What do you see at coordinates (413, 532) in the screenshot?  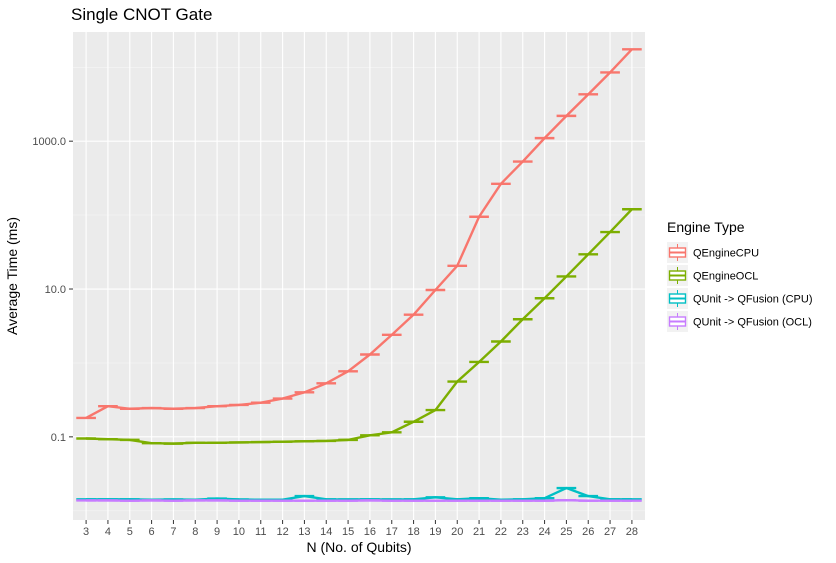 I see `x-tick-label: 18` at bounding box center [413, 532].